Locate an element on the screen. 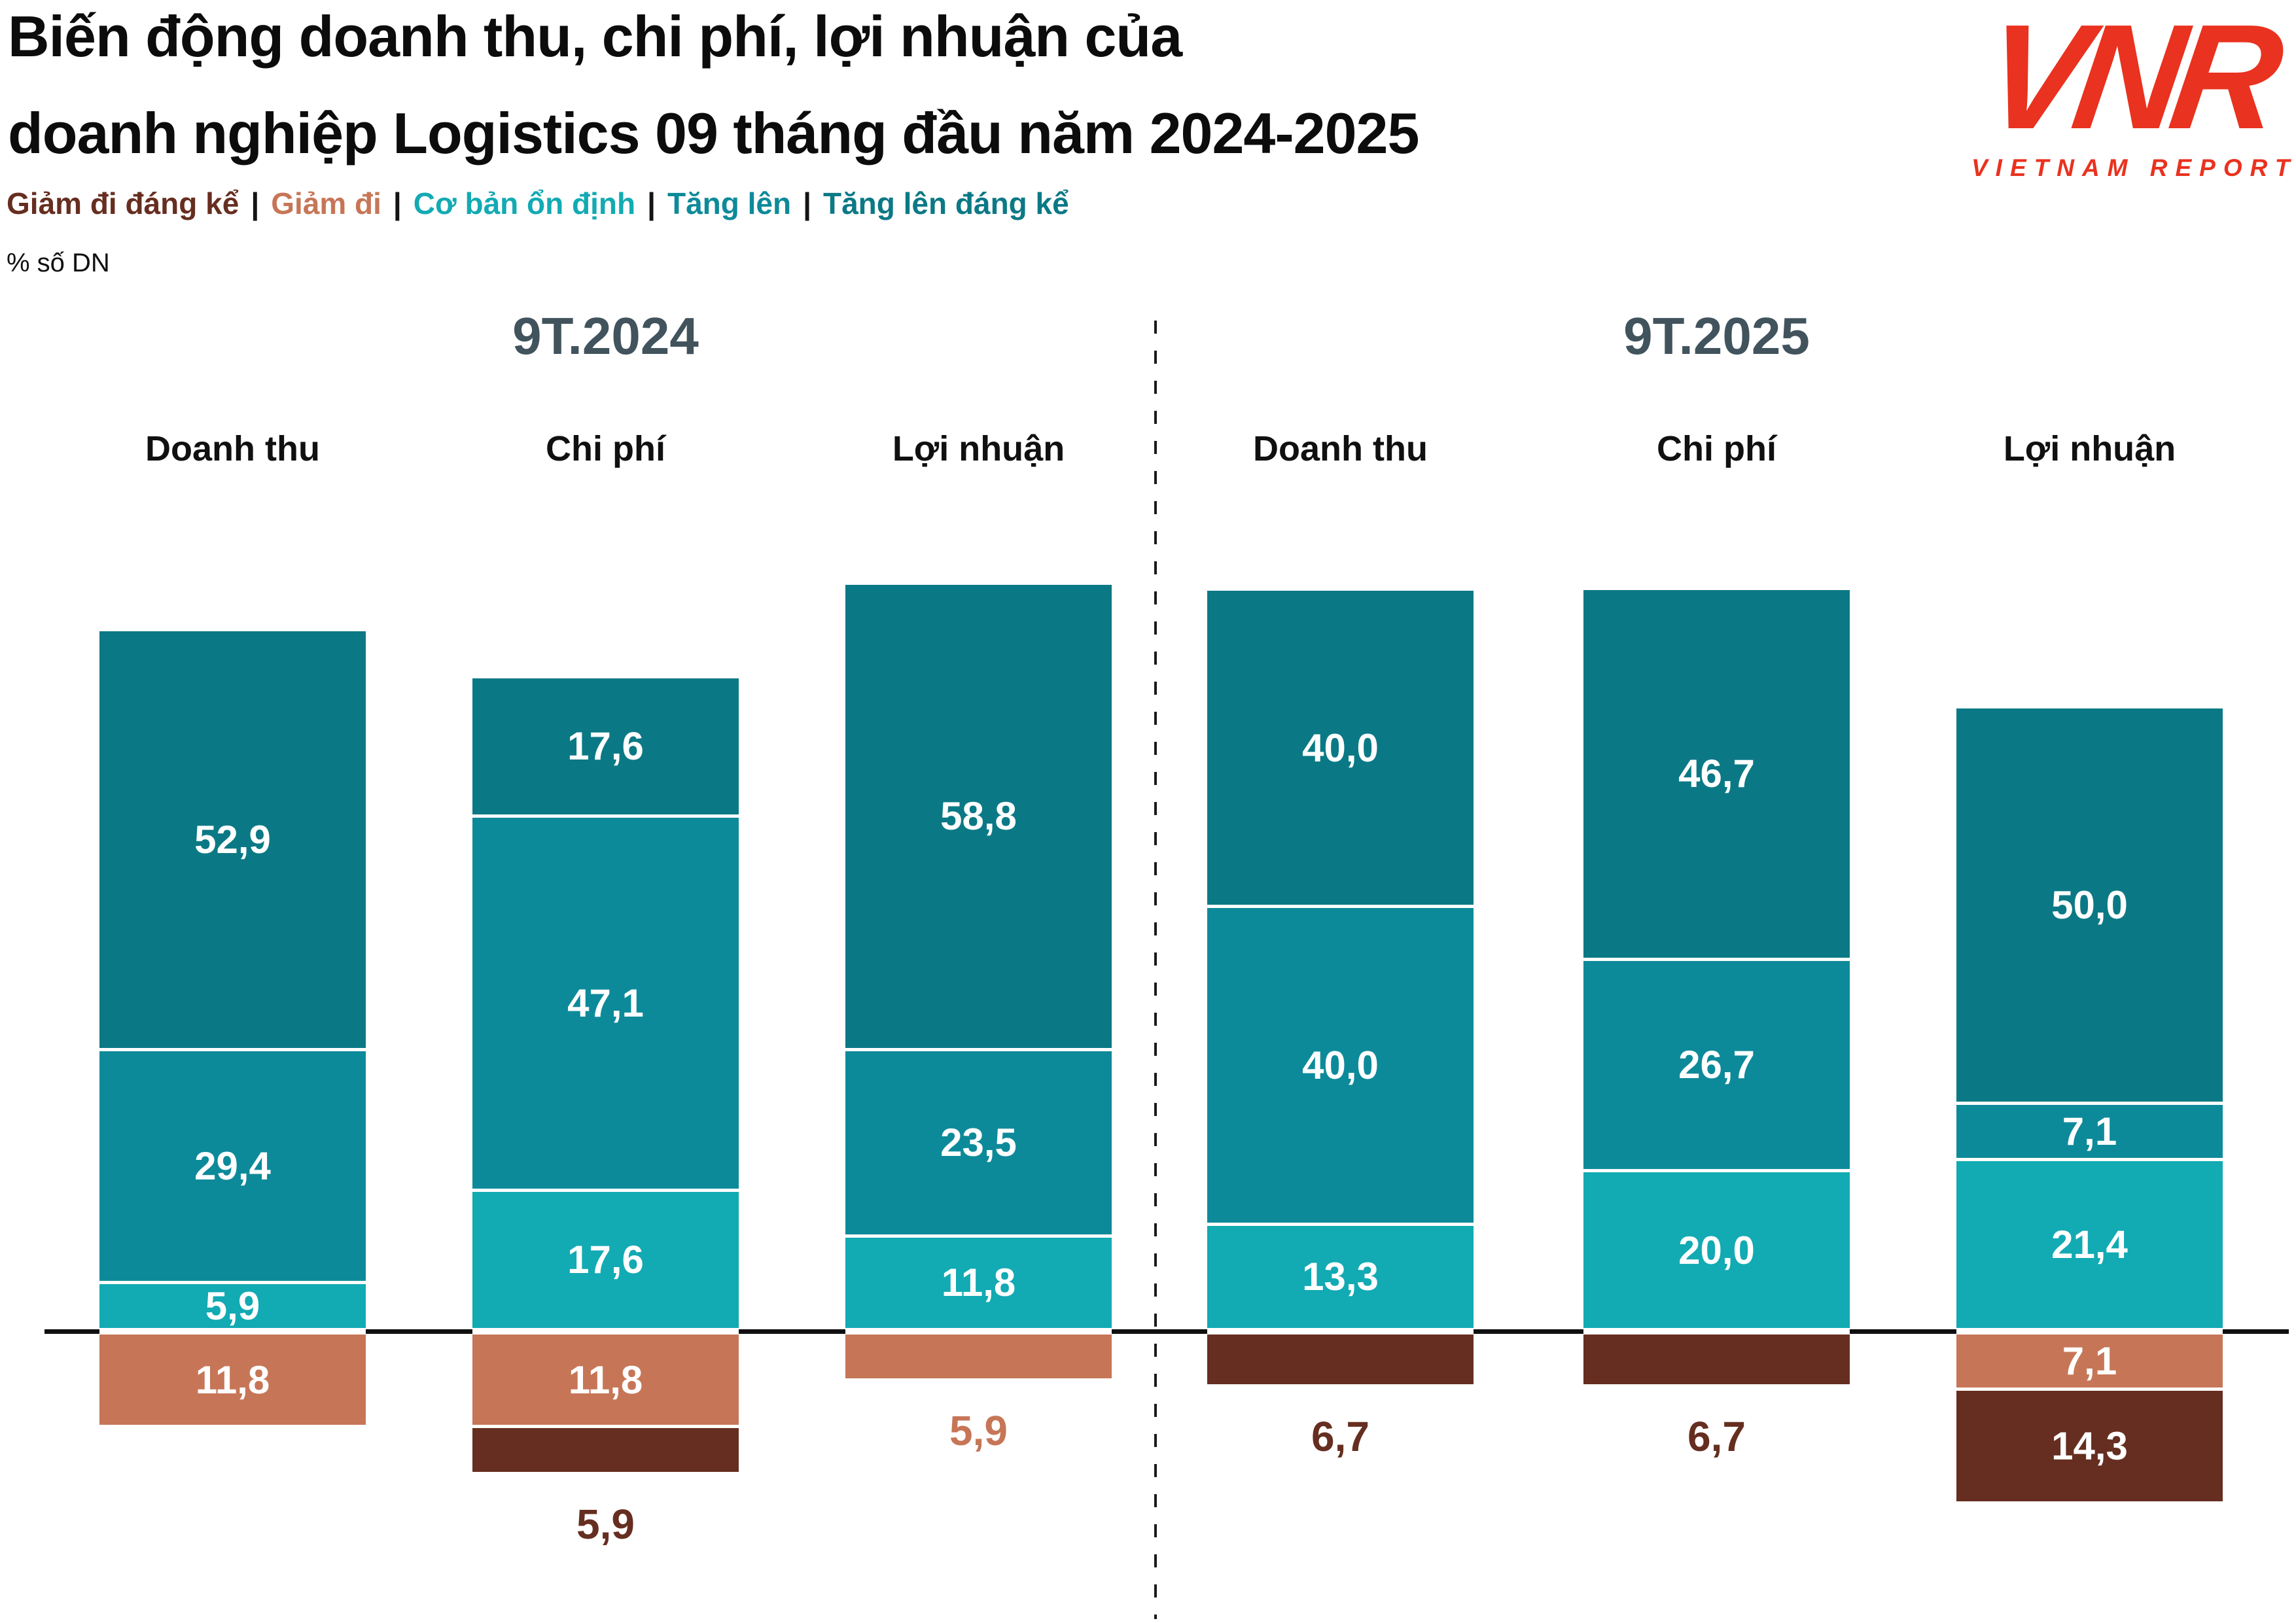 The width and height of the screenshot is (2296, 1623). segment-value-label: 21,4 is located at coordinates (2089, 1245).